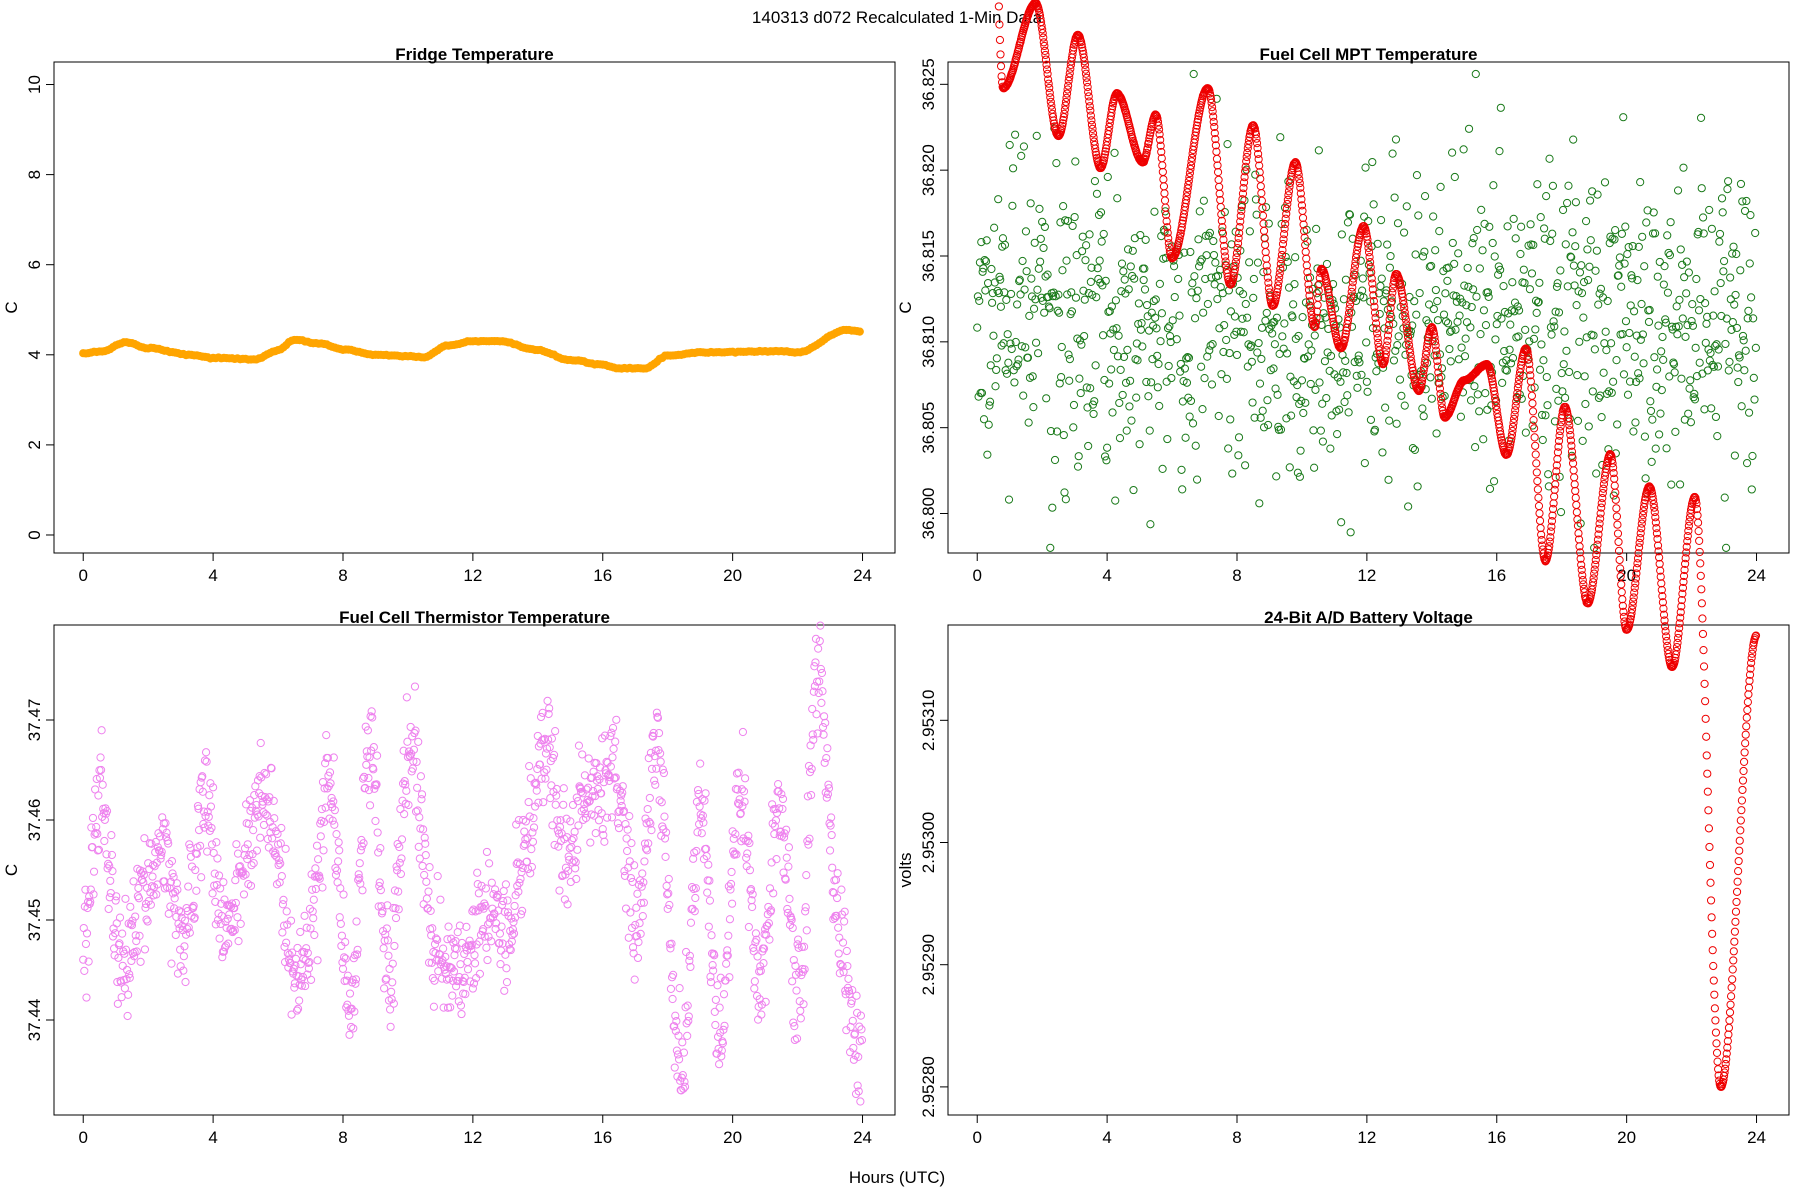  I want to click on x-tick-label: 4, so click(1106, 1137).